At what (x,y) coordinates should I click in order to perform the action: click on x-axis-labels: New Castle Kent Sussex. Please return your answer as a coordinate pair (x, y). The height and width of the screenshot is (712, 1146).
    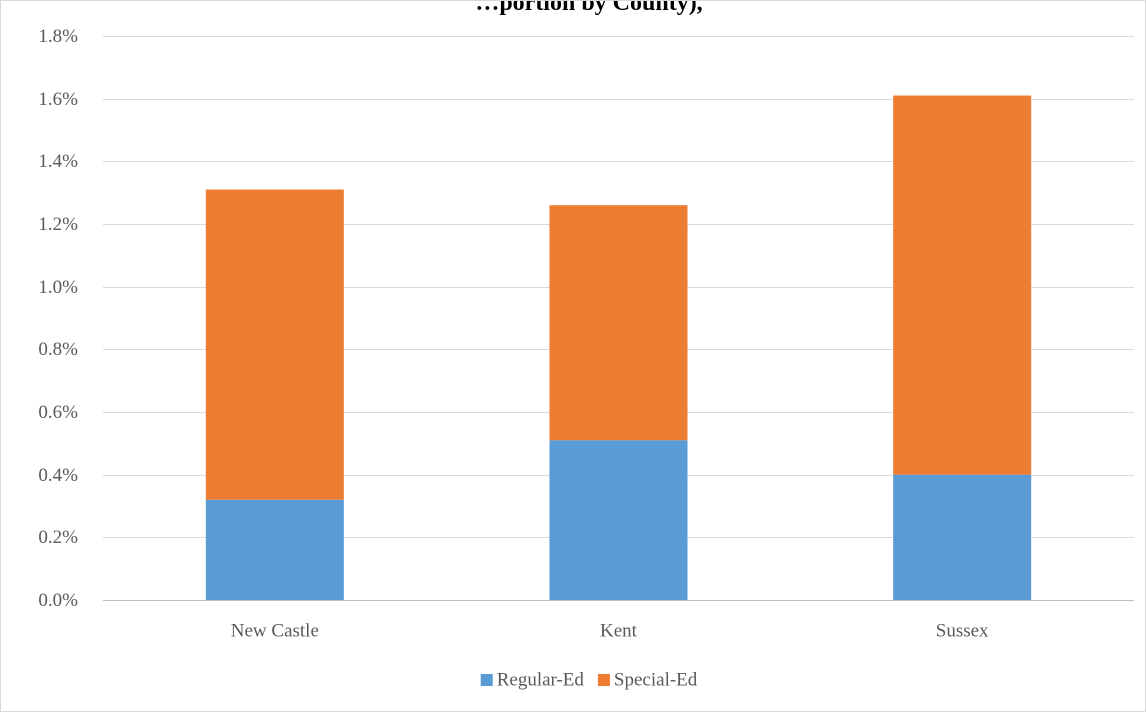
    Looking at the image, I should click on (610, 631).